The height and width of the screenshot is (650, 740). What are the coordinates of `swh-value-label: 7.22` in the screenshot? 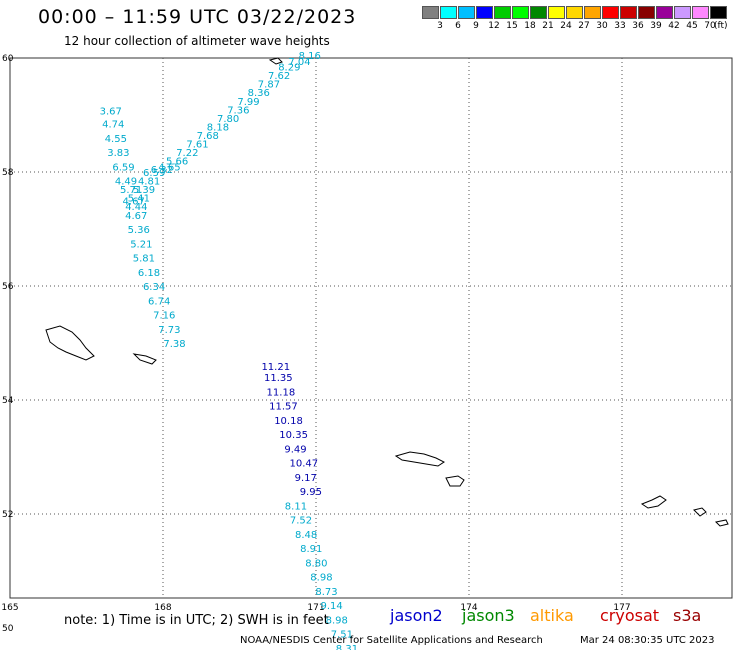 It's located at (187, 153).